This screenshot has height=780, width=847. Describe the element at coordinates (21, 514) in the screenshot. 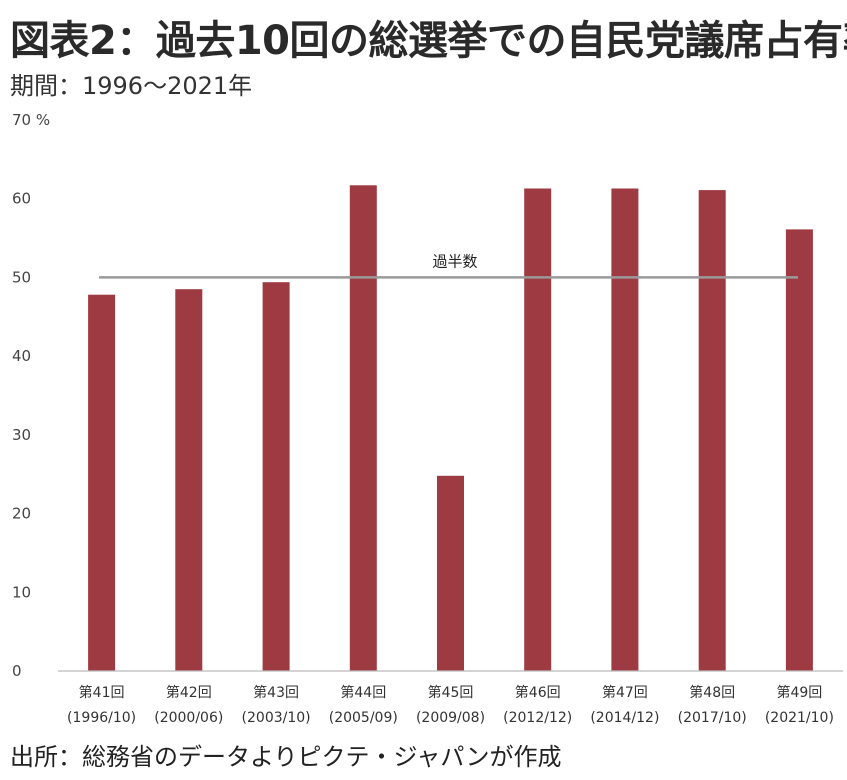

I see `y-tick-label: 20` at that location.